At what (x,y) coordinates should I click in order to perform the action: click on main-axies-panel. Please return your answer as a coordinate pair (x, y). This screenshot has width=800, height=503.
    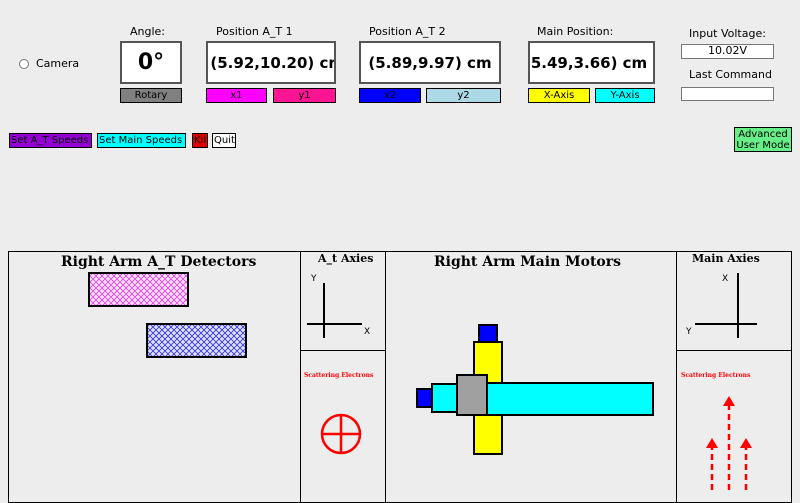
    Looking at the image, I should click on (734, 301).